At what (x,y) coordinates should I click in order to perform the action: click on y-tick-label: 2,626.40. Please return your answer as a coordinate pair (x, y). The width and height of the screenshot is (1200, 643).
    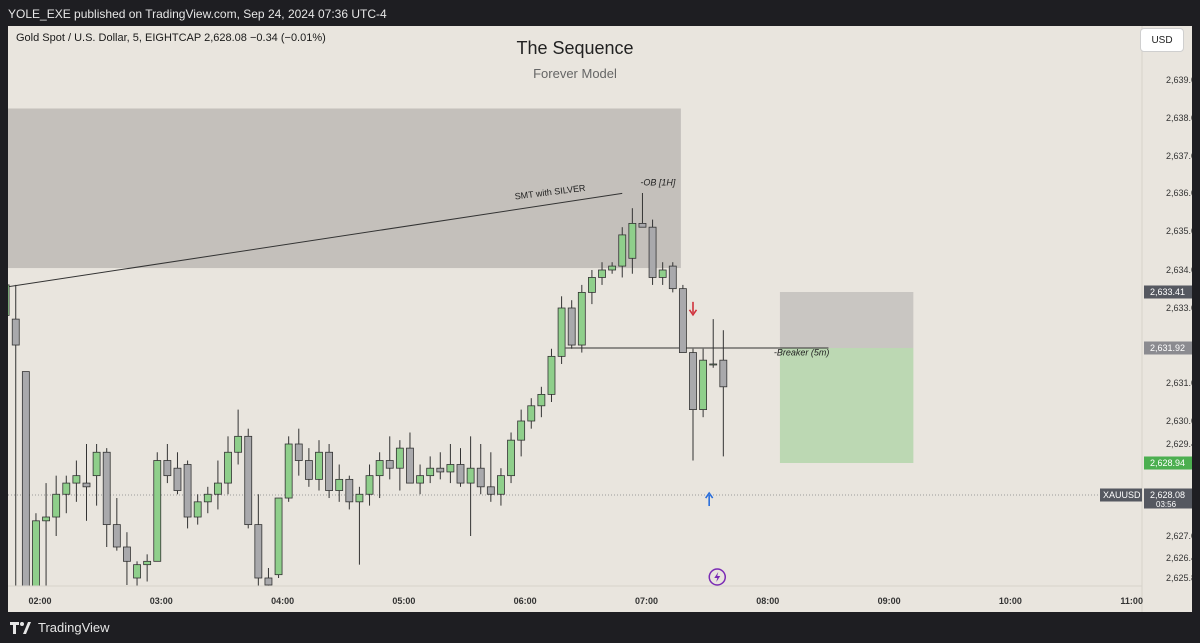
    Looking at the image, I should click on (1179, 558).